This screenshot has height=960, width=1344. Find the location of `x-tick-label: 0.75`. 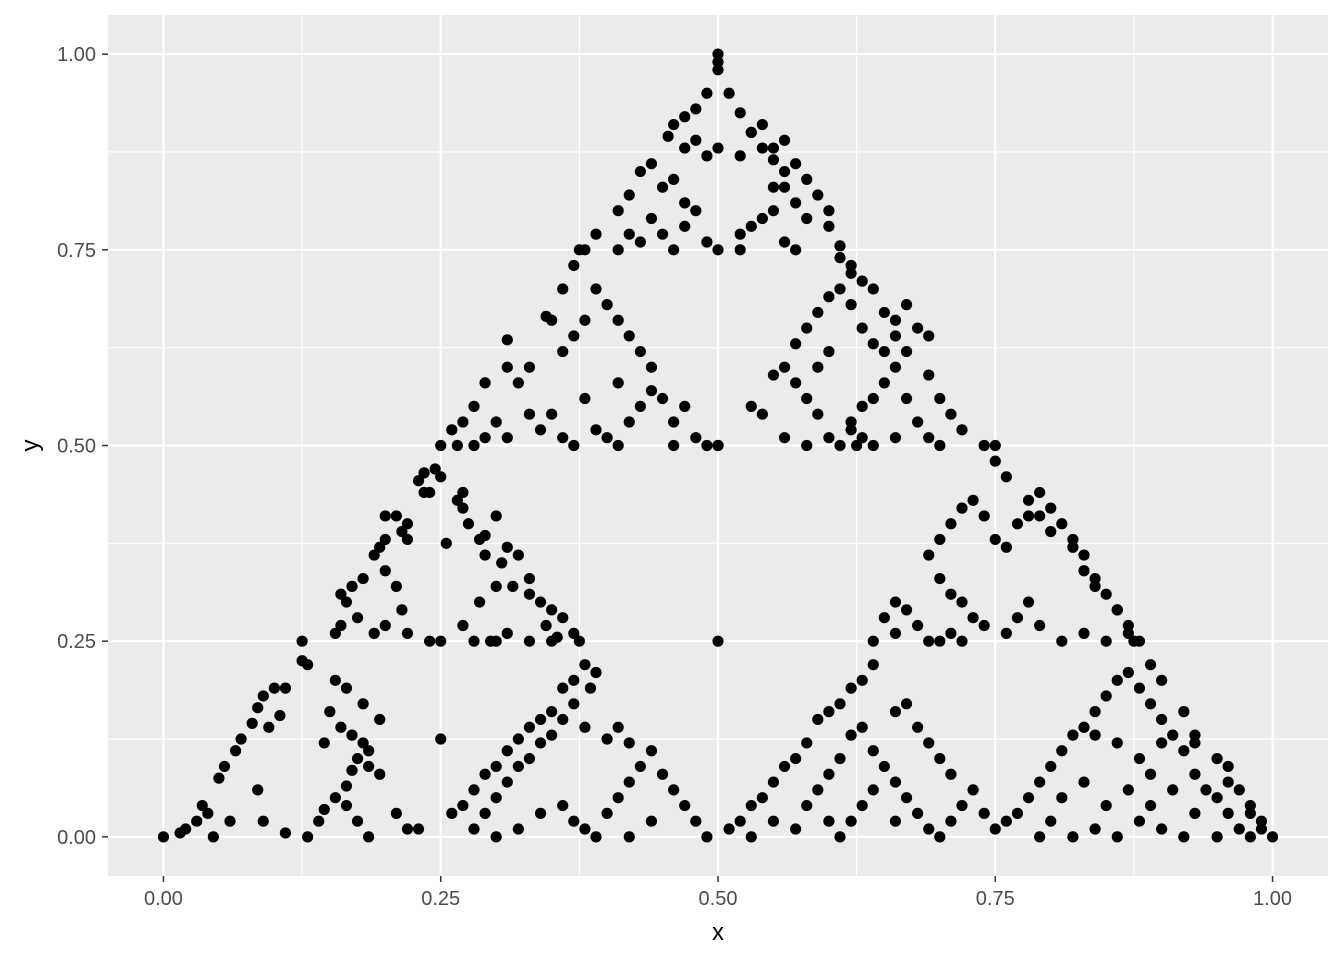

x-tick-label: 0.75 is located at coordinates (995, 899).